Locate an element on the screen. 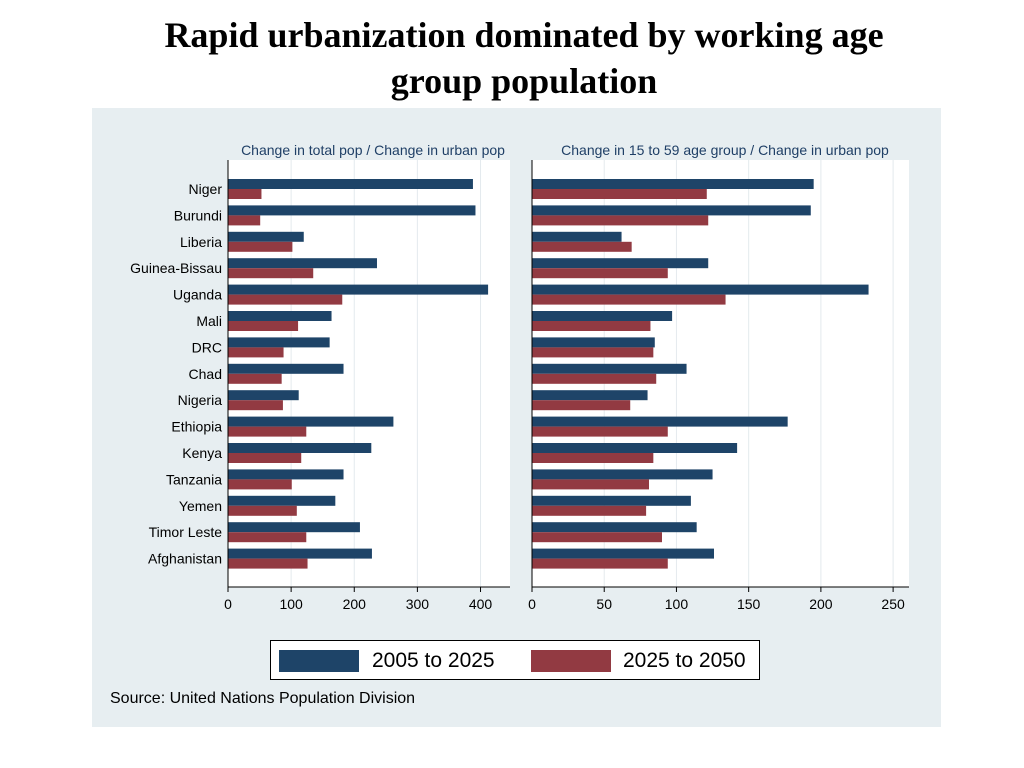 Image resolution: width=1024 pixels, height=768 pixels. category-label: Timor Leste is located at coordinates (186, 532).